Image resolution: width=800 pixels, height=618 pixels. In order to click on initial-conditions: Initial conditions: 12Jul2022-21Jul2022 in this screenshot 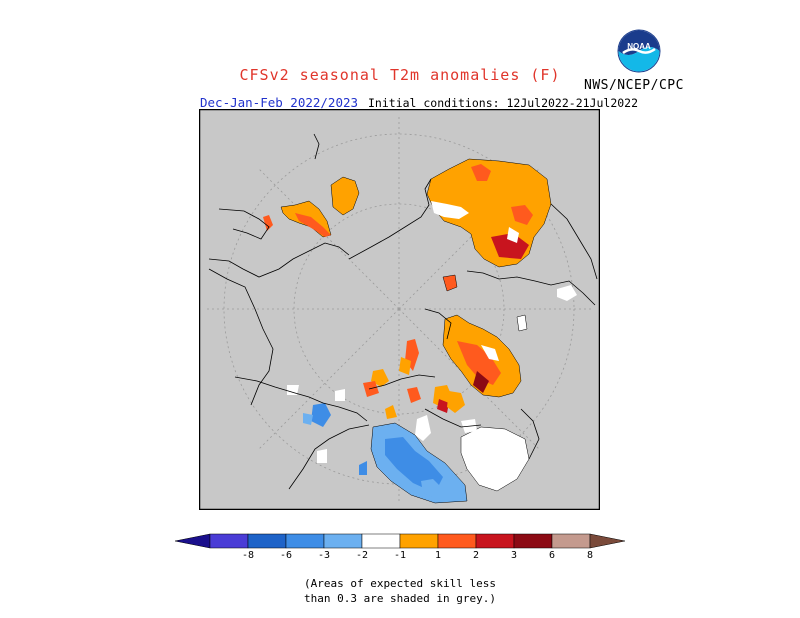, I will do `click(503, 103)`.